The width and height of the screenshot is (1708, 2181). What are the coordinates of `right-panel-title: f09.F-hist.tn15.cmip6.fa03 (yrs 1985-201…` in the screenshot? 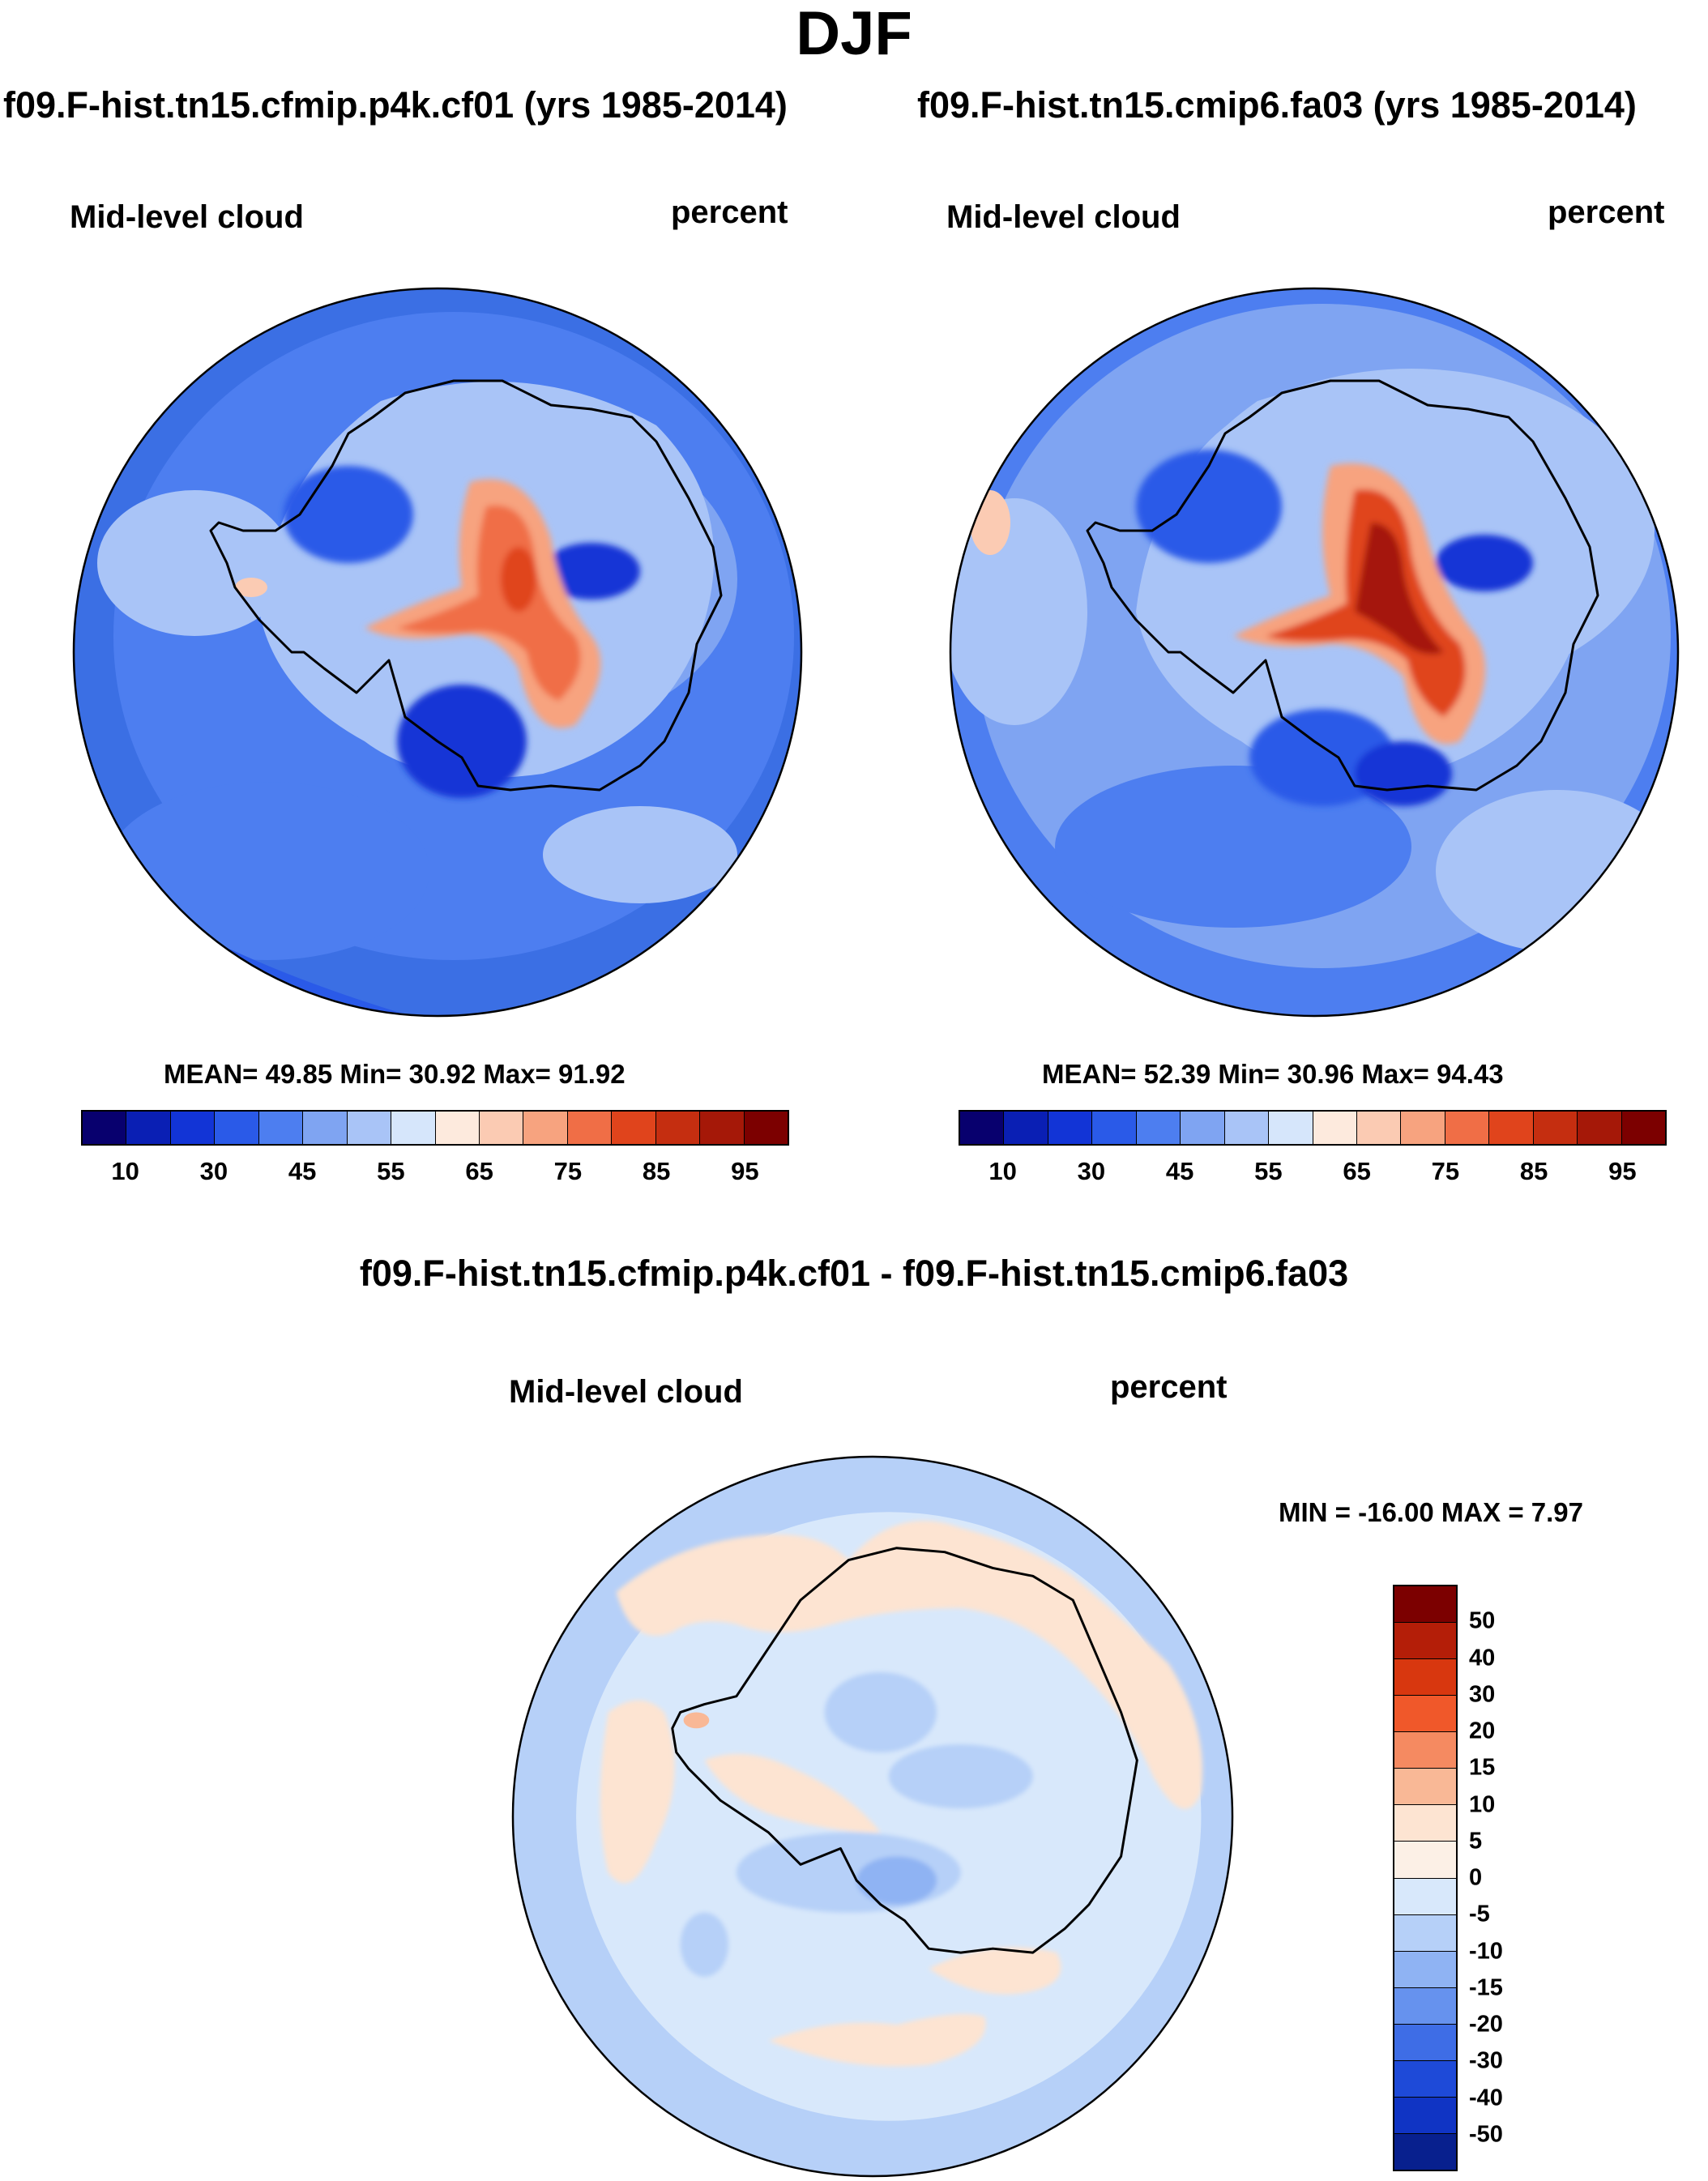 It's located at (1277, 105).